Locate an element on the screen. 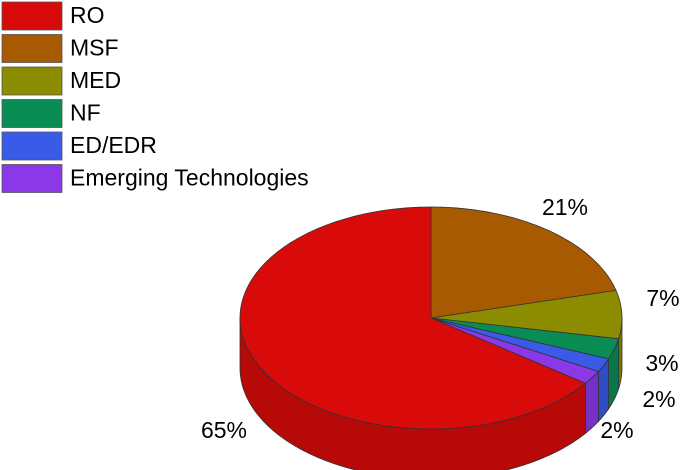 The width and height of the screenshot is (685, 470). legend-label: MSF is located at coordinates (94, 48).